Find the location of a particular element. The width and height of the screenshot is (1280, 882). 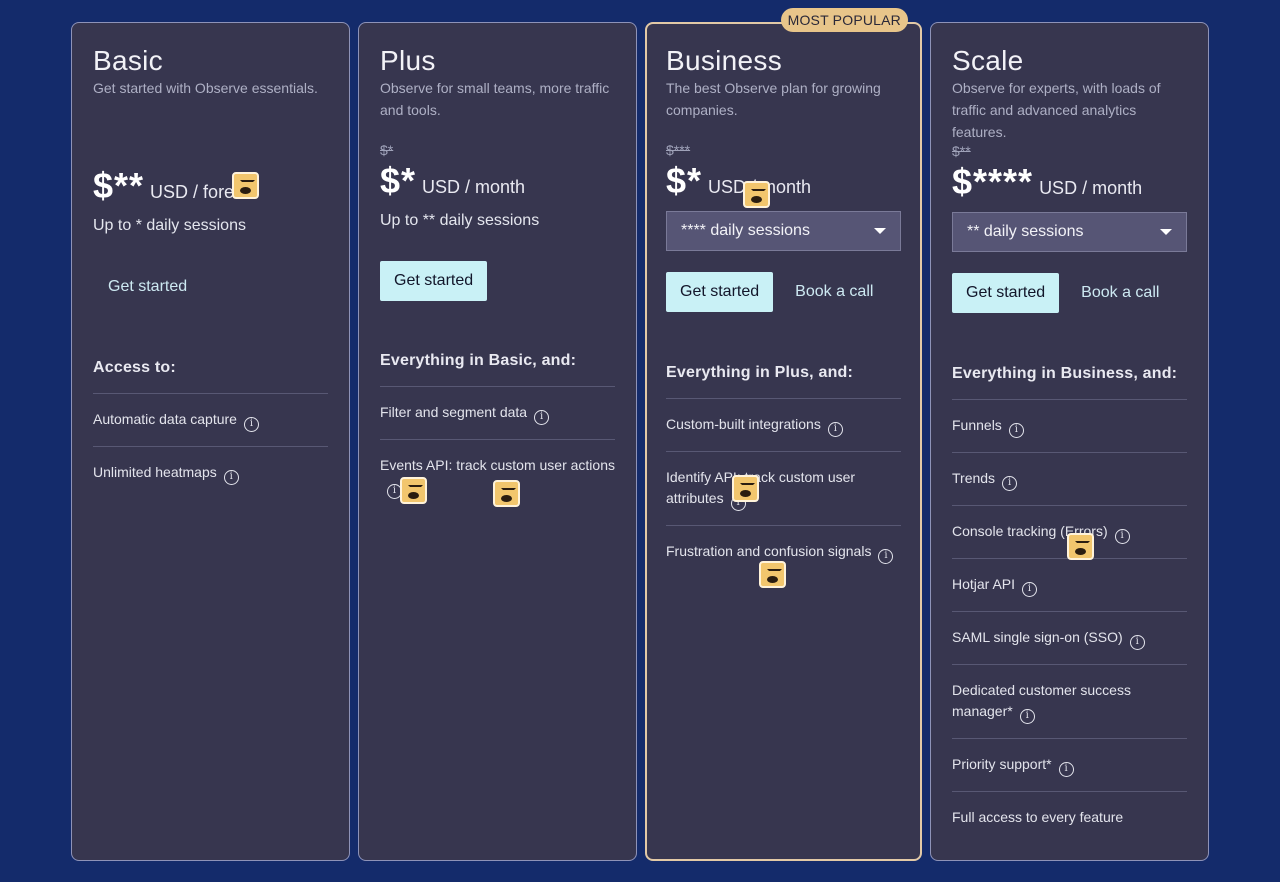

plan-name: Business is located at coordinates (724, 60).